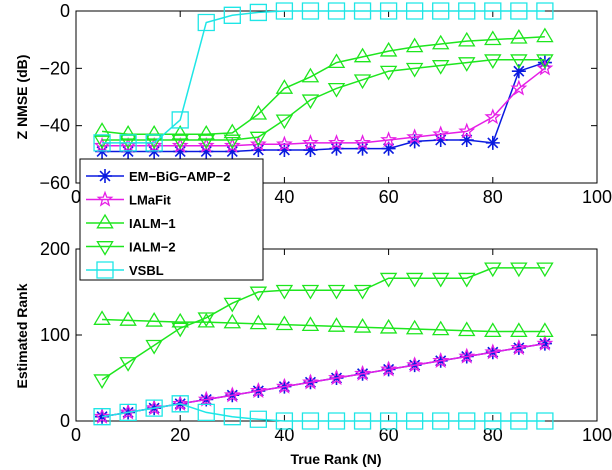 This screenshot has width=612, height=470. What do you see at coordinates (152, 223) in the screenshot?
I see `legend-label-ialm-1: IALM−1` at bounding box center [152, 223].